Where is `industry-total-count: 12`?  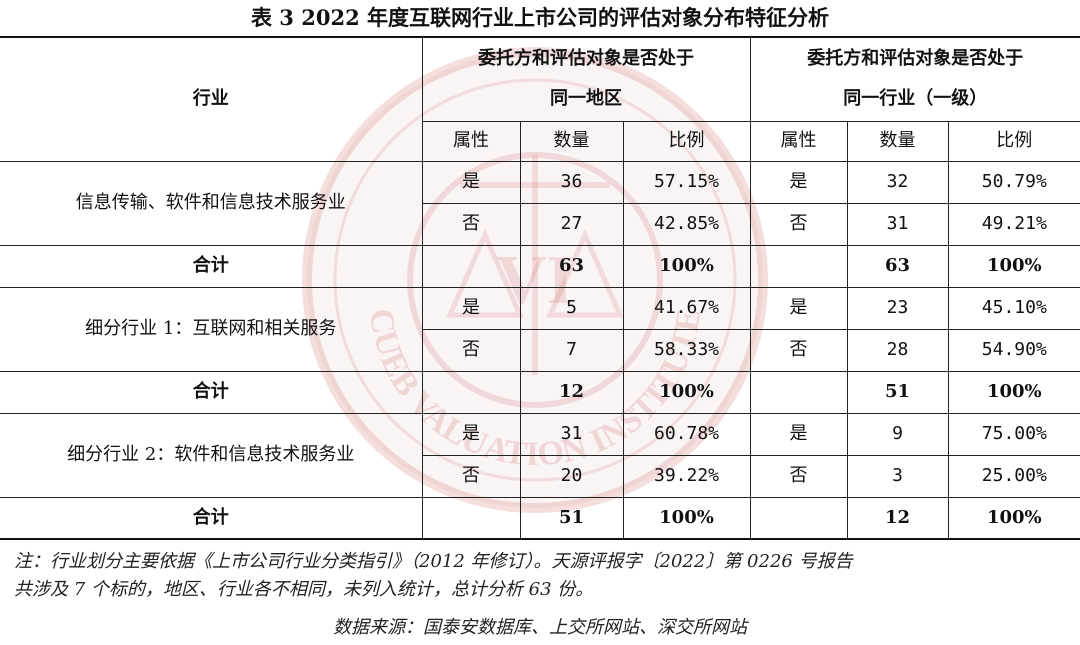
industry-total-count: 12 is located at coordinates (897, 518).